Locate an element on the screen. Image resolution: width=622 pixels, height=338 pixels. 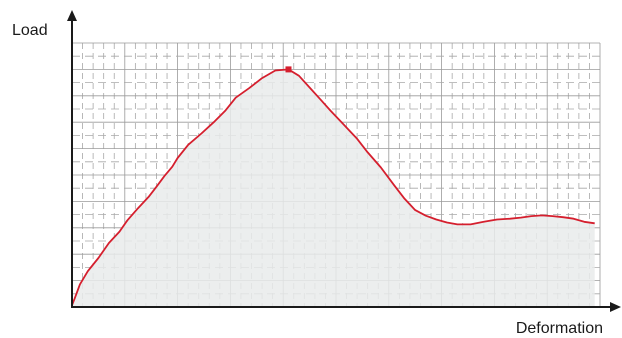
peak-marker is located at coordinates (288, 69).